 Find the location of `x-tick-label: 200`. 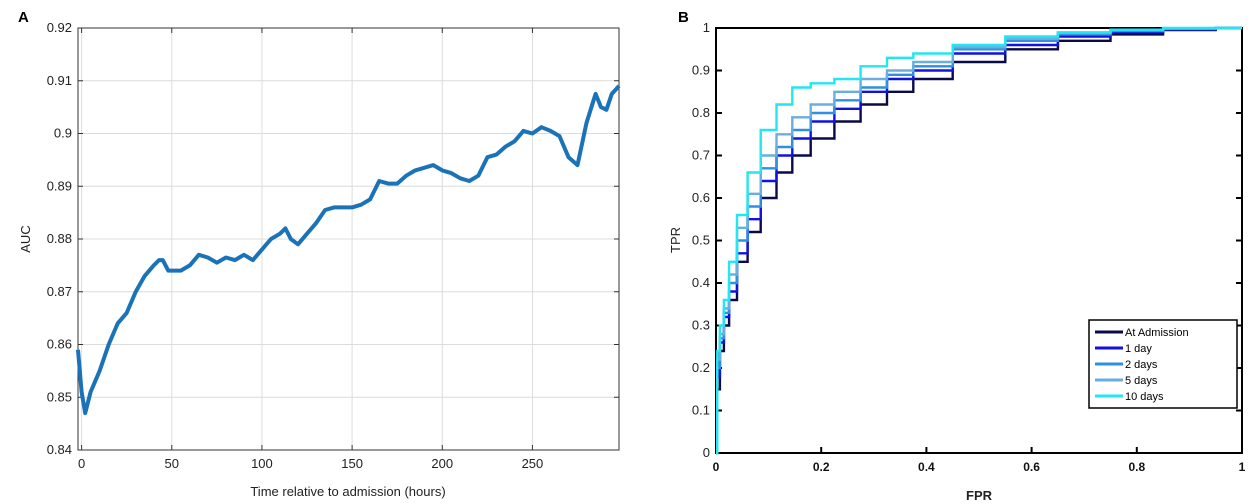

x-tick-label: 200 is located at coordinates (442, 463).